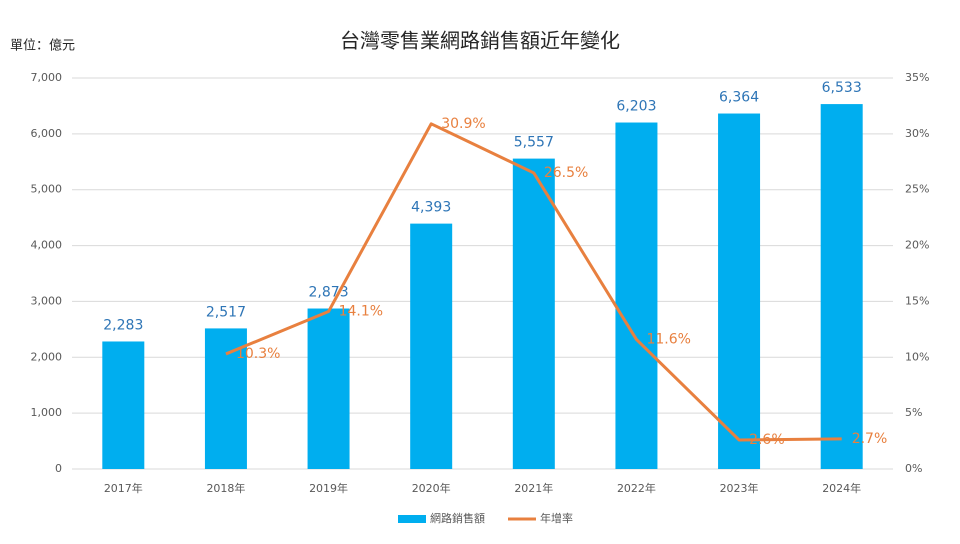  I want to click on data-label: 26.5%, so click(566, 173).